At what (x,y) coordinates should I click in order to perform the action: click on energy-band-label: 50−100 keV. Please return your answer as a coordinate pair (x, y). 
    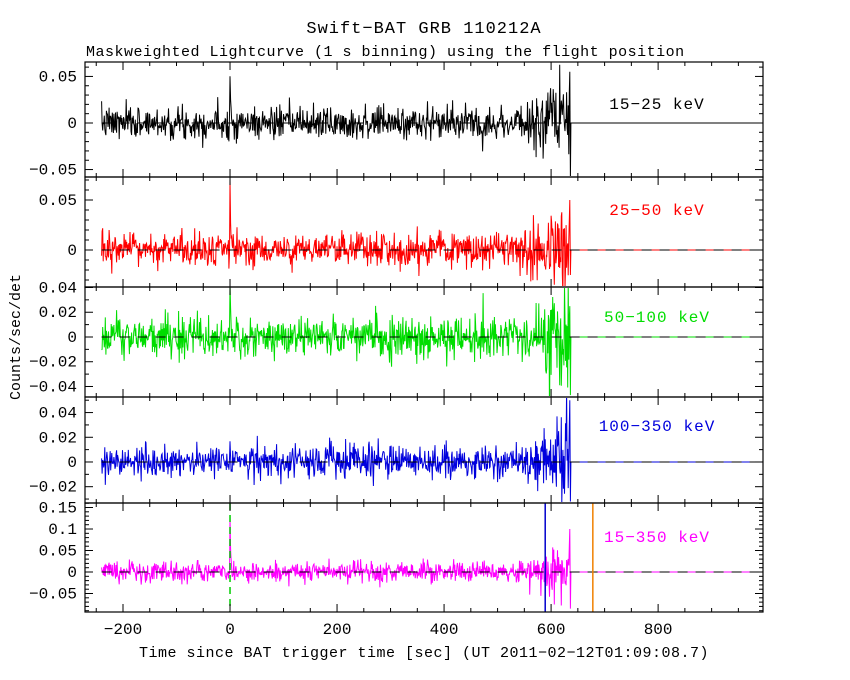
    Looking at the image, I should click on (657, 318).